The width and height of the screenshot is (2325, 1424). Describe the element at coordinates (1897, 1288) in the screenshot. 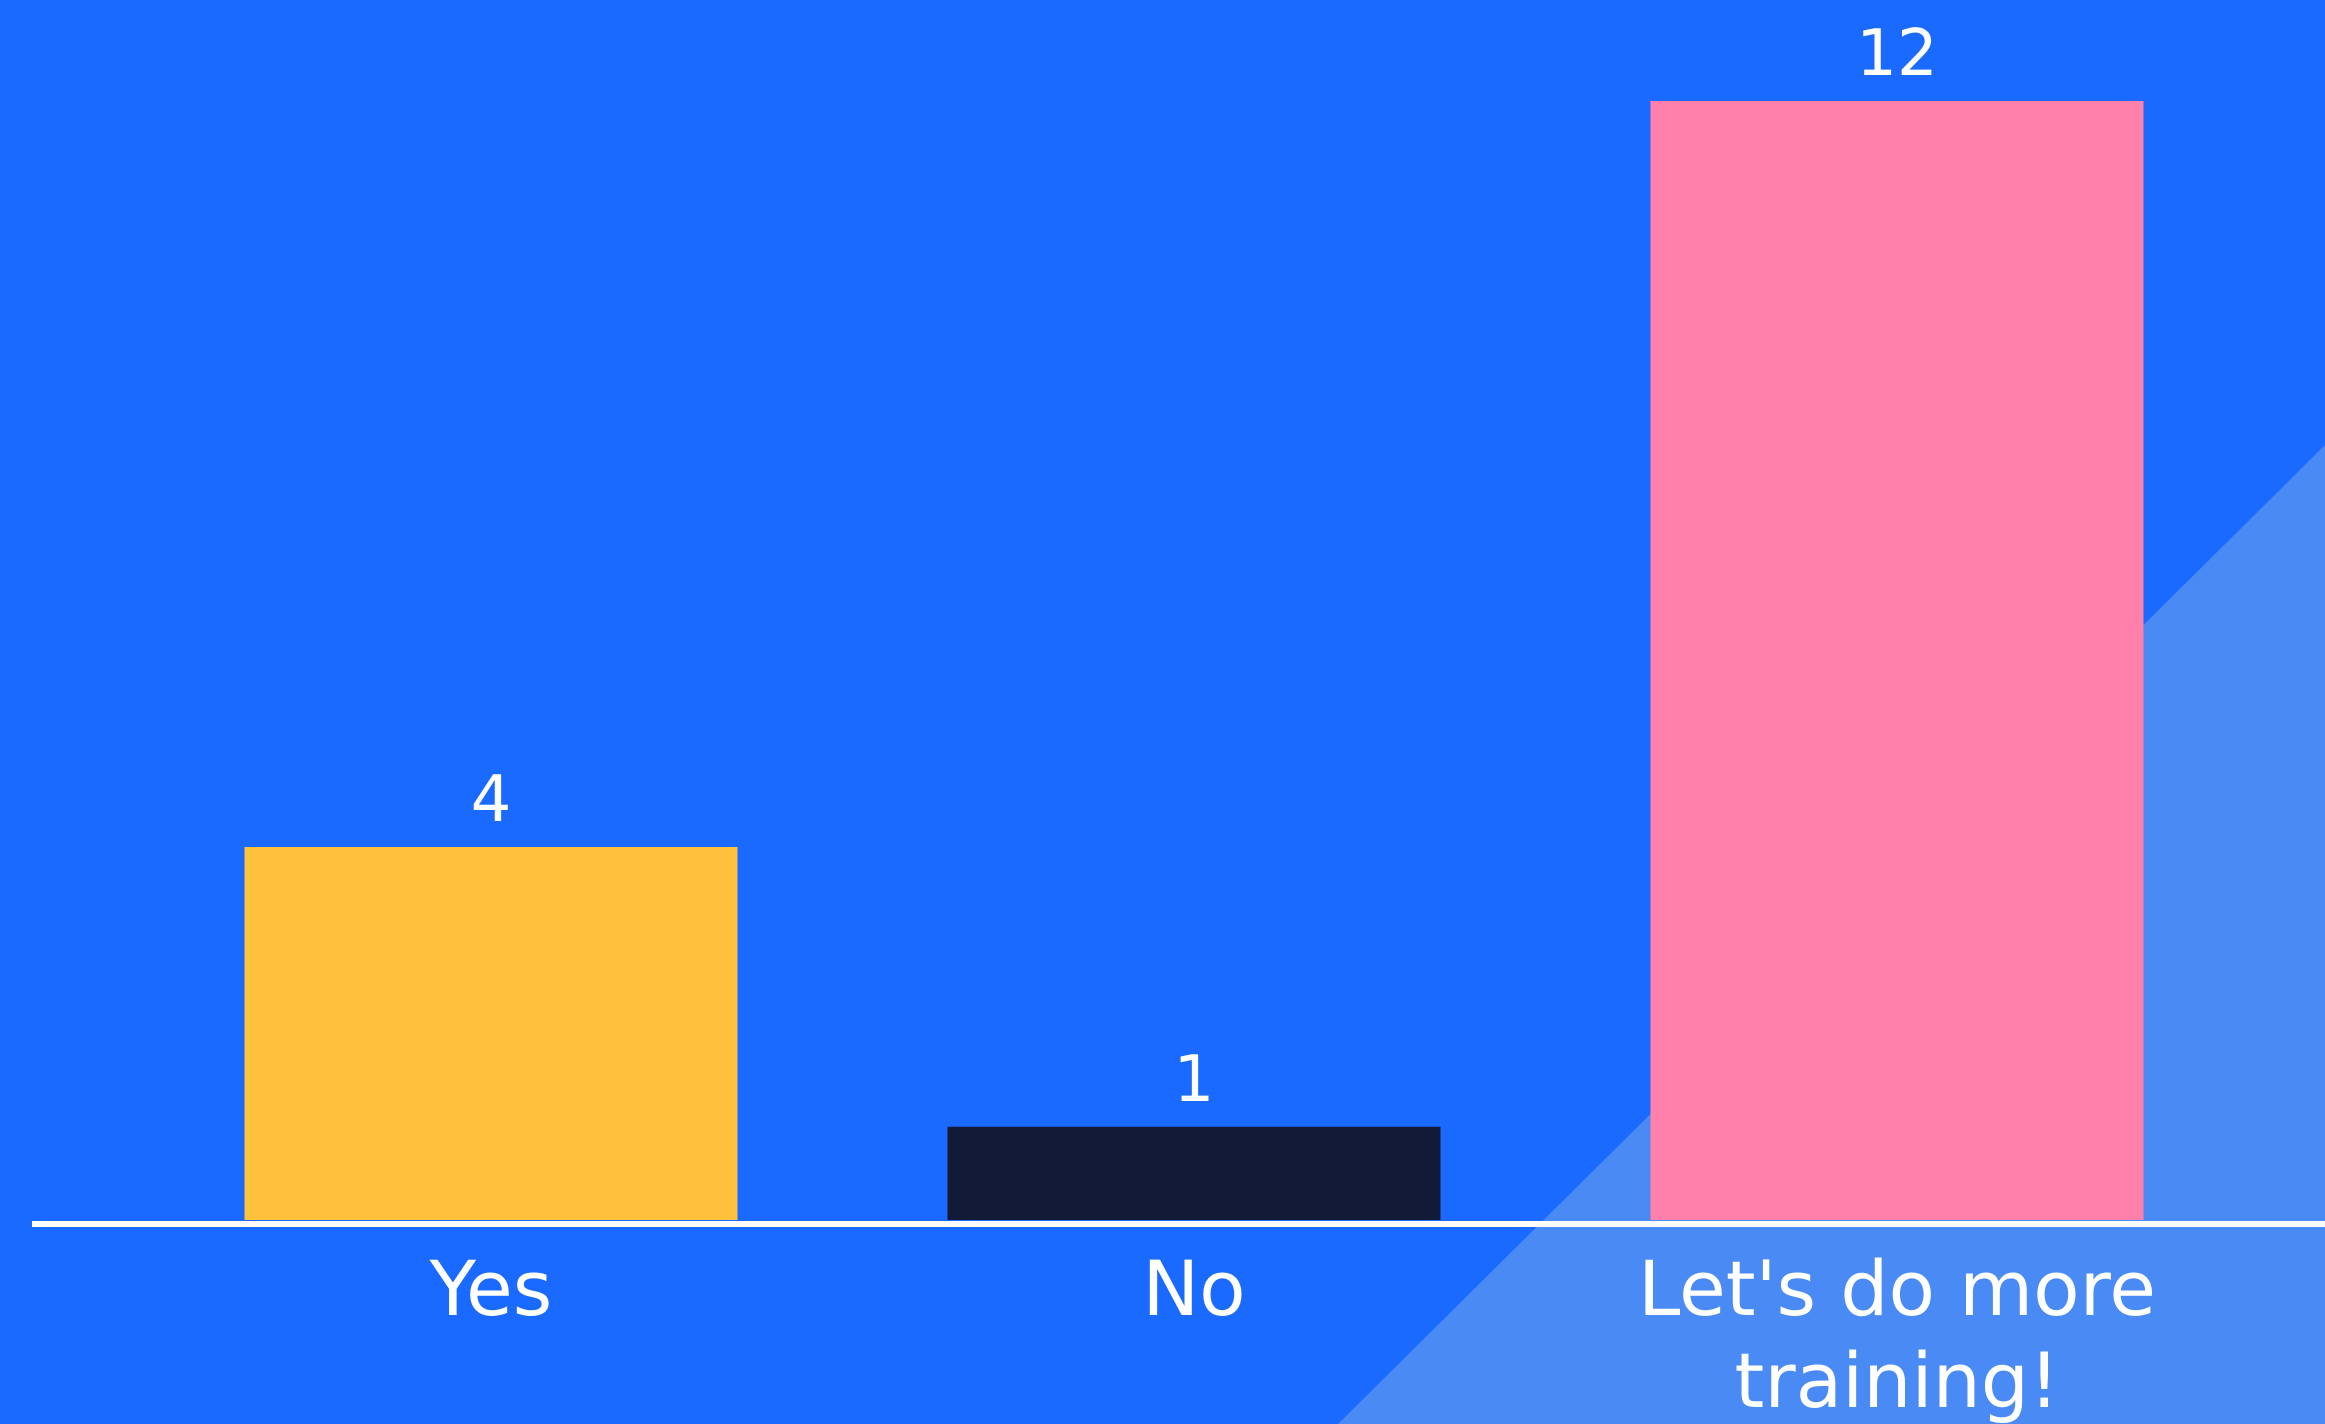

I see `category-label-3-line-1: Let's do more` at that location.